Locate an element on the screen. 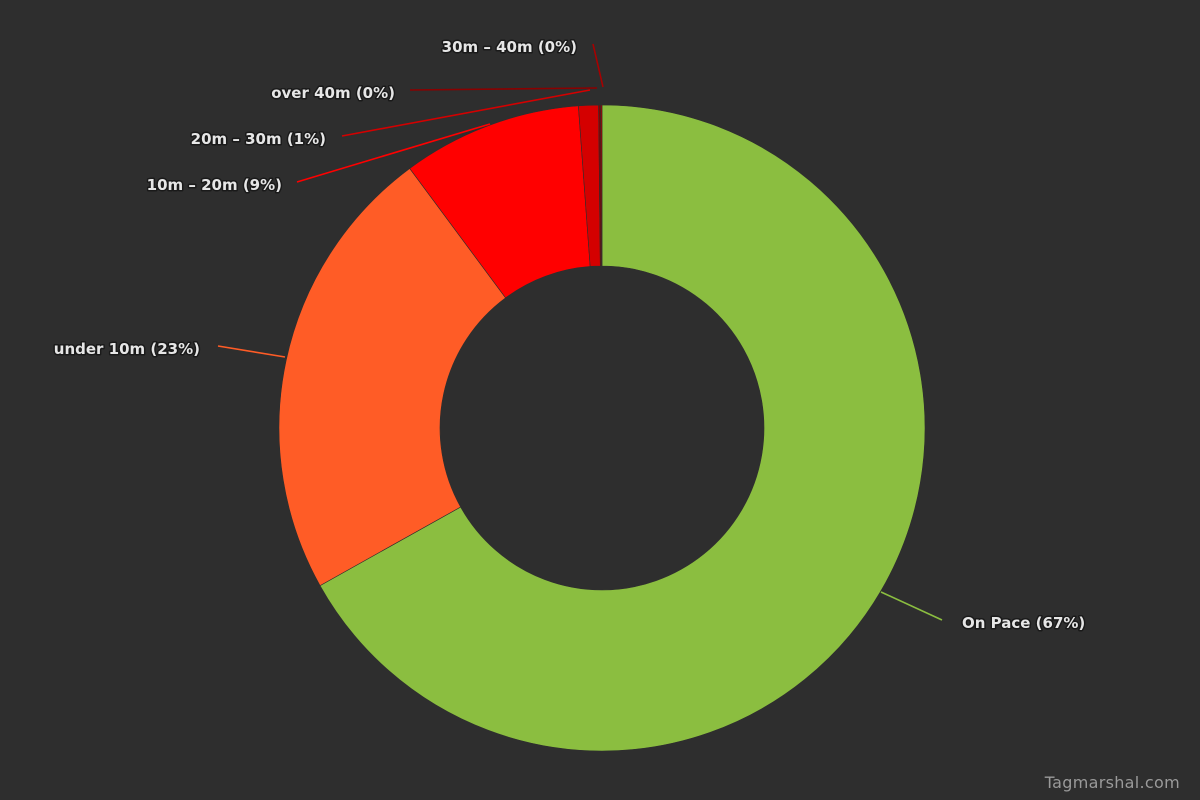 This screenshot has height=800, width=1200. connector-on-pace is located at coordinates (911, 606).